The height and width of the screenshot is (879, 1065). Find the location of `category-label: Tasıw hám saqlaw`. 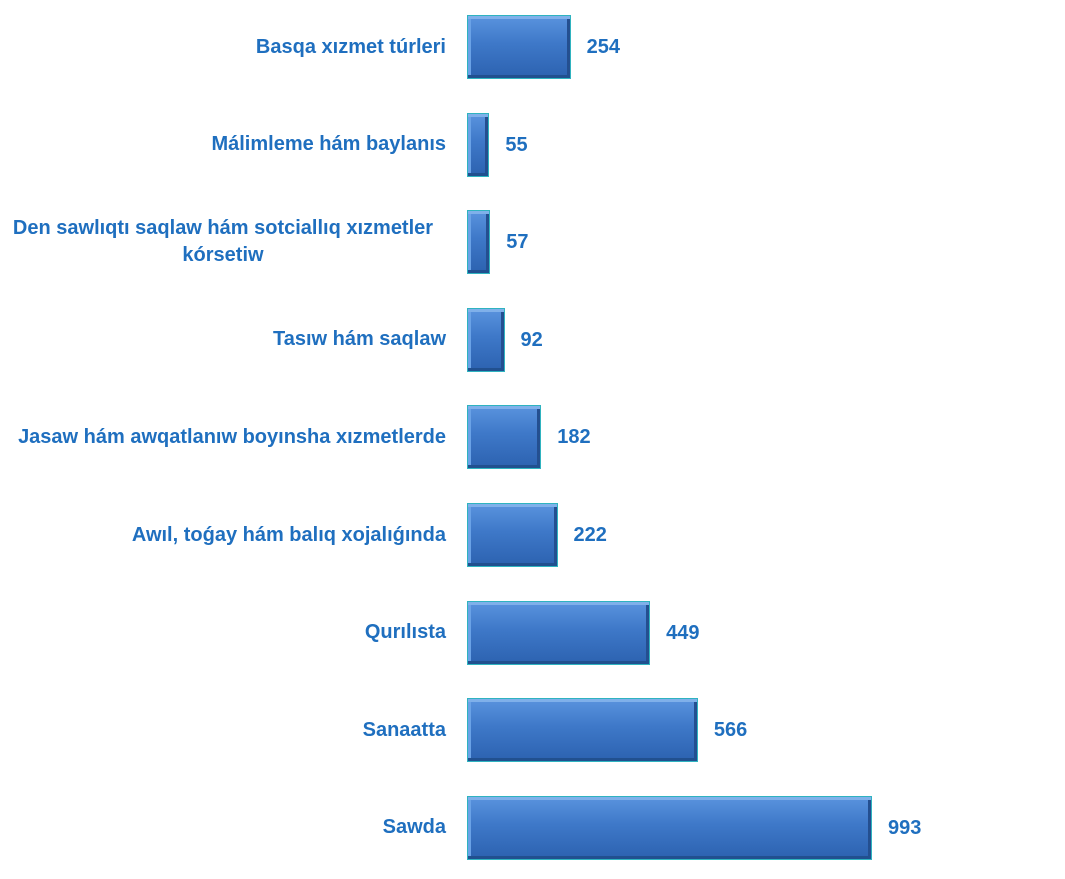

category-label: Tasıw hám saqlaw is located at coordinates (223, 340).